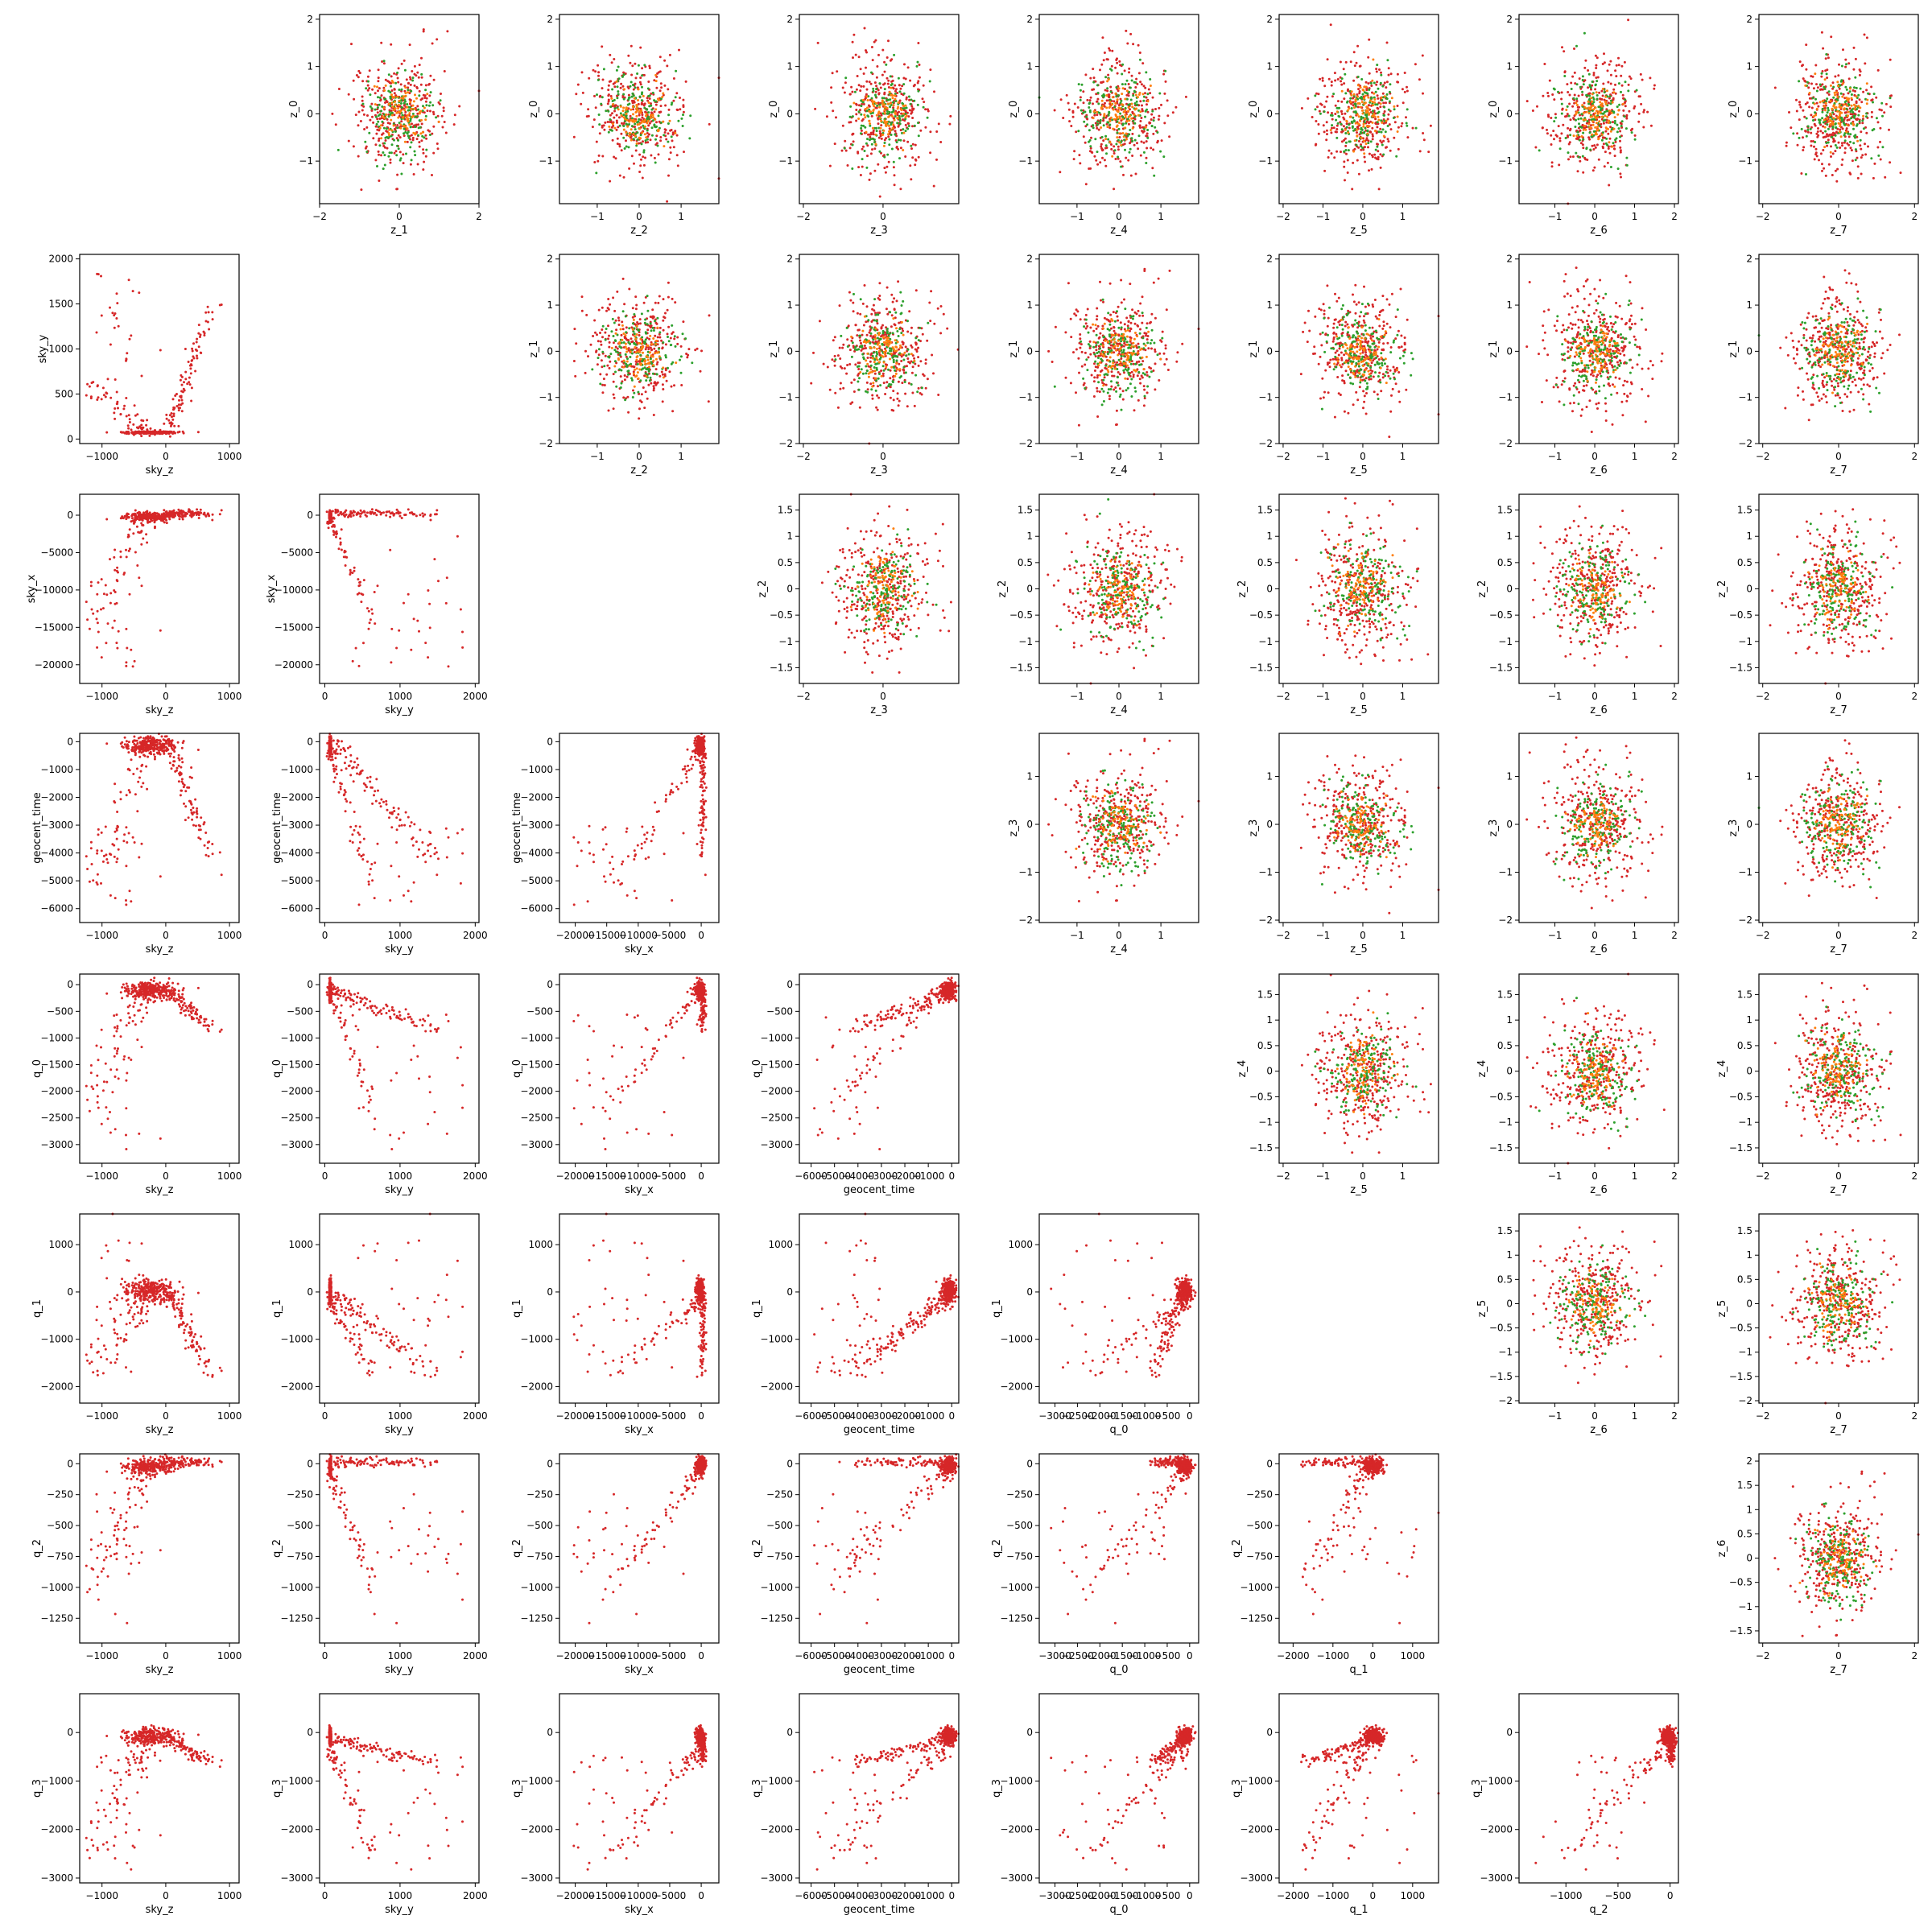 The height and width of the screenshot is (1932, 1932). What do you see at coordinates (325, 935) in the screenshot?
I see `x-tick-label: 0` at bounding box center [325, 935].